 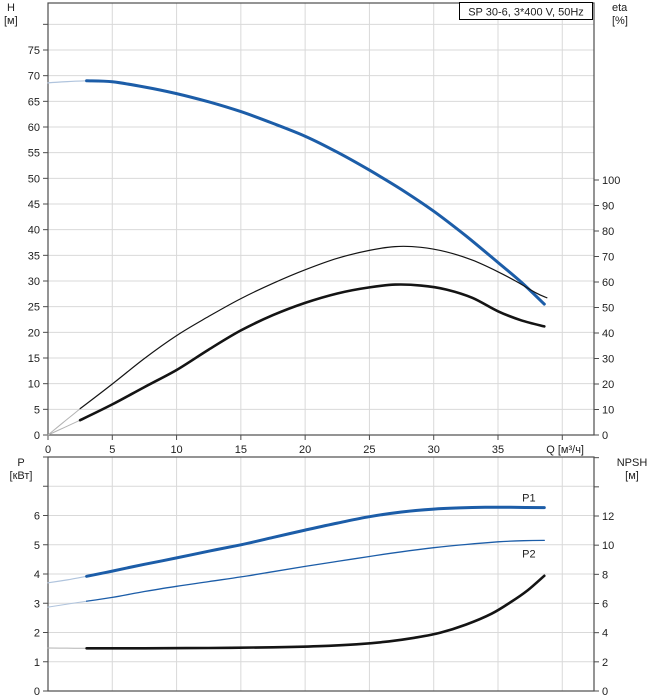 What do you see at coordinates (608, 207) in the screenshot?
I see `eta-axis-label: 90` at bounding box center [608, 207].